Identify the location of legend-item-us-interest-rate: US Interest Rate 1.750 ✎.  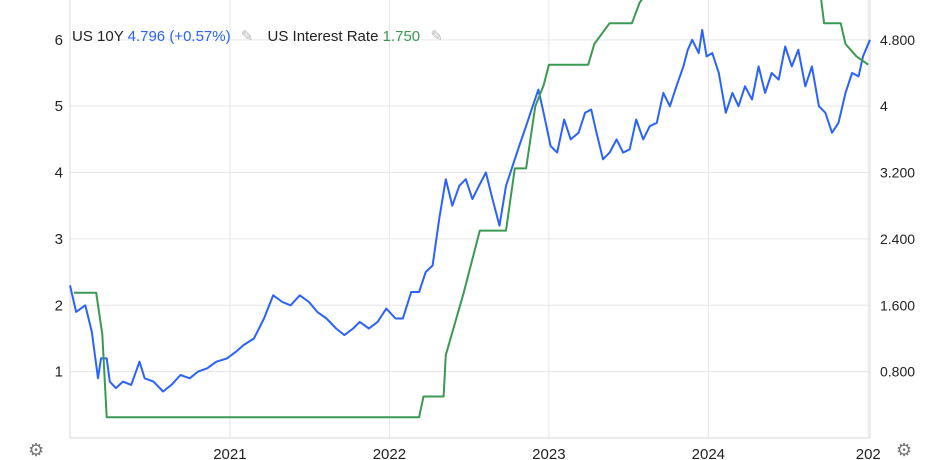
(355, 36).